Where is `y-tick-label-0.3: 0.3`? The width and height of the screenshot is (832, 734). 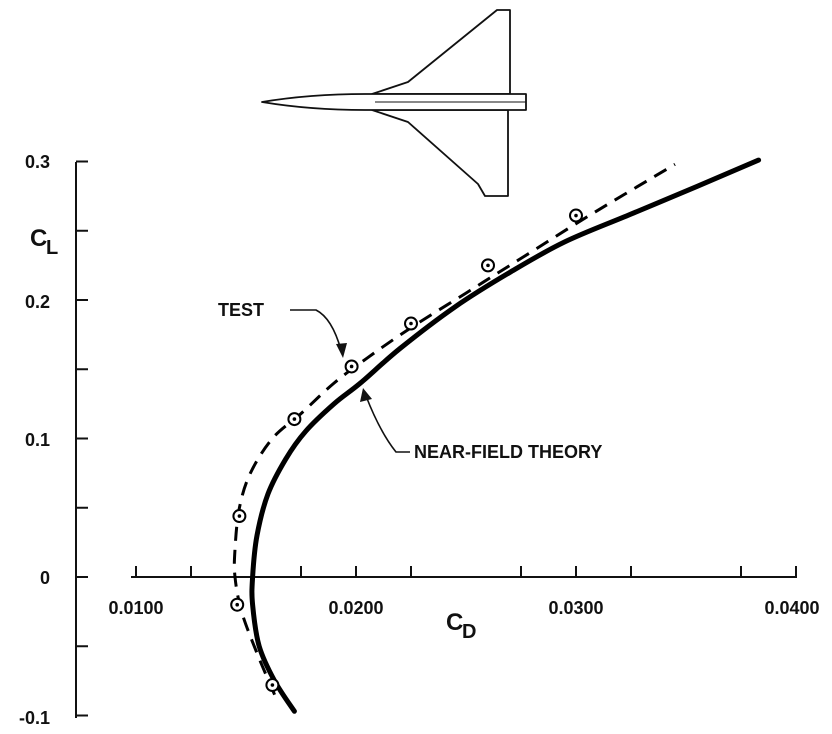 y-tick-label-0.3: 0.3 is located at coordinates (37, 162).